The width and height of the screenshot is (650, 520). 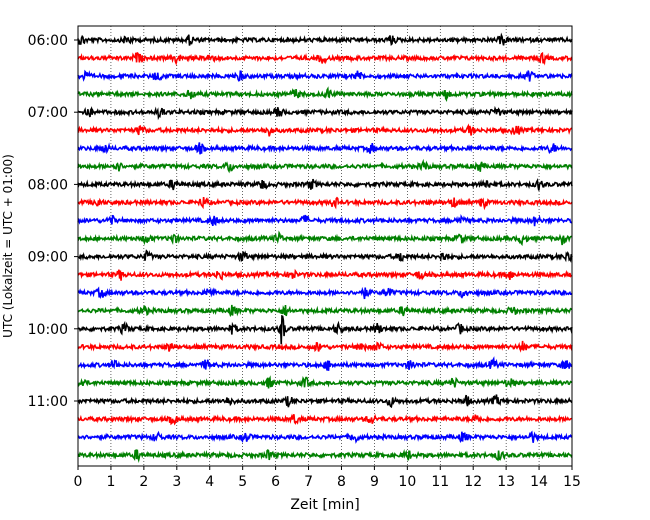 What do you see at coordinates (506, 482) in the screenshot?
I see `x-tick-label: 13` at bounding box center [506, 482].